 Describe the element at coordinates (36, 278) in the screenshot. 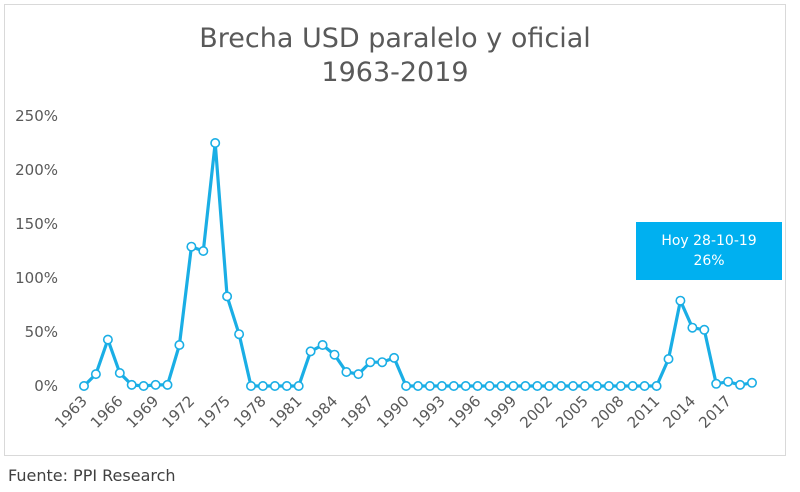

I see `y-tick-label: 100%` at that location.